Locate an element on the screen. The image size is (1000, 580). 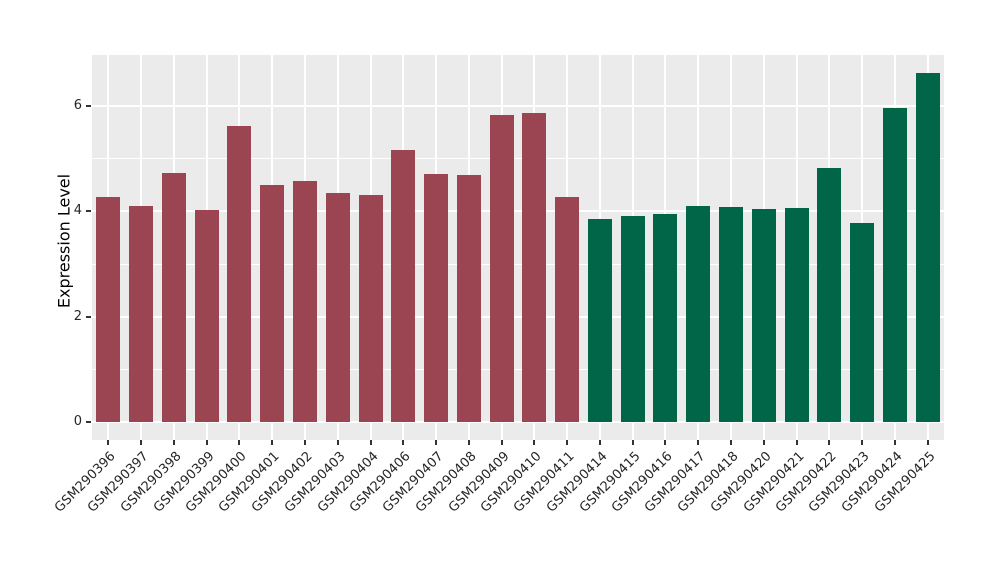
y-axis-label: 6 is located at coordinates (77, 106).